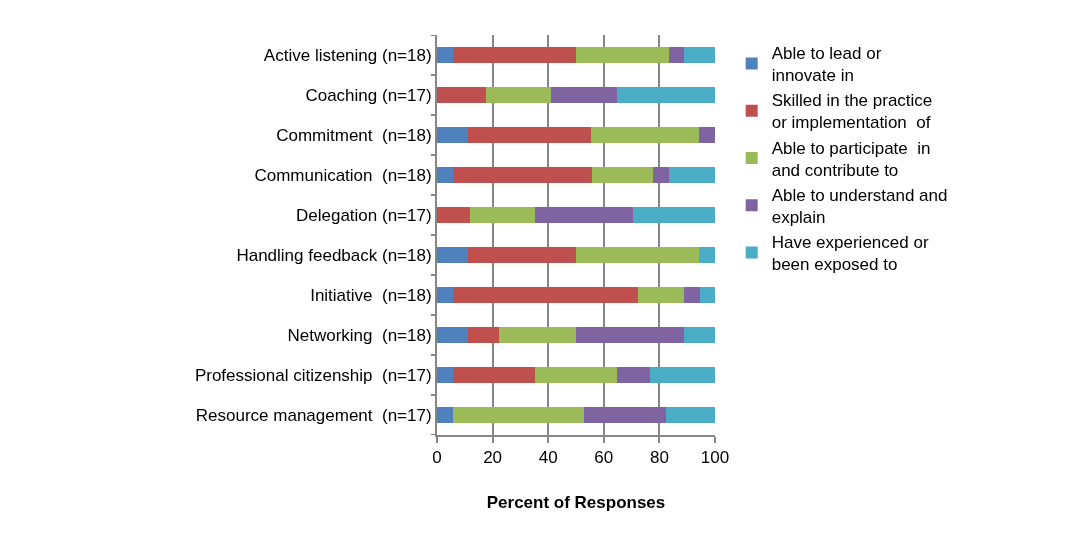 Image resolution: width=1068 pixels, height=550 pixels. I want to click on legend-label: Able to participate in and contribute to, so click(851, 159).